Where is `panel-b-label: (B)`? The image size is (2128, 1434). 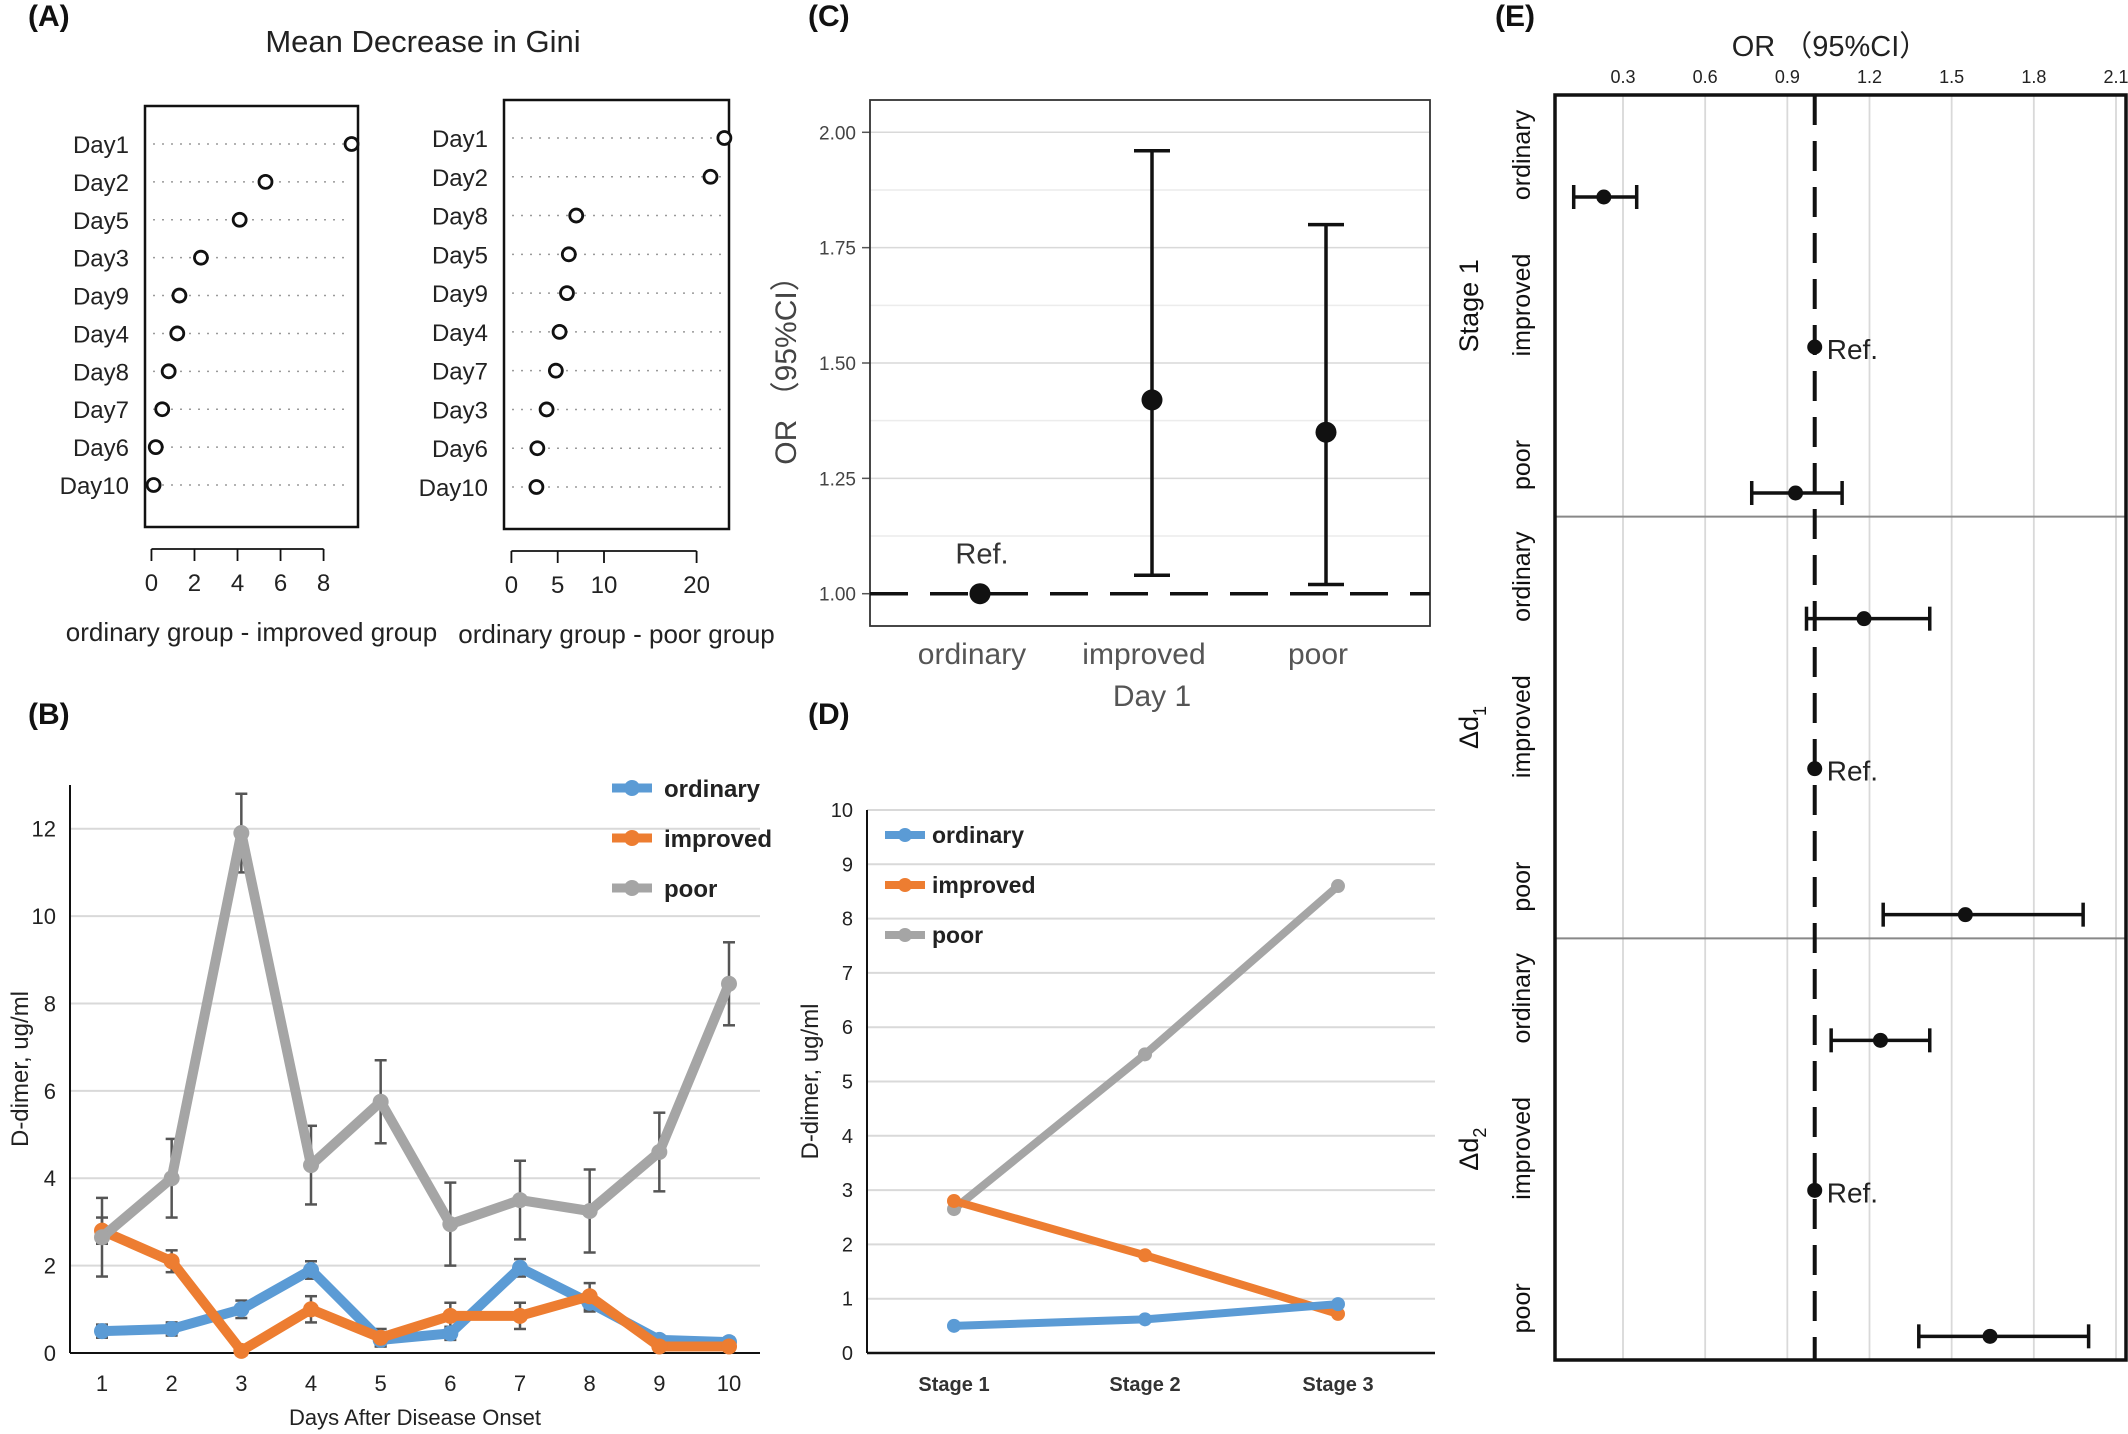
panel-b-label: (B) is located at coordinates (49, 714).